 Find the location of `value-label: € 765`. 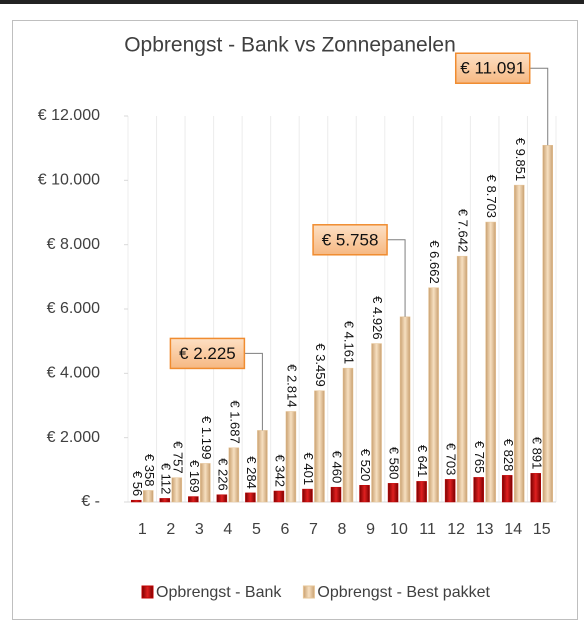

value-label: € 765 is located at coordinates (479, 457).